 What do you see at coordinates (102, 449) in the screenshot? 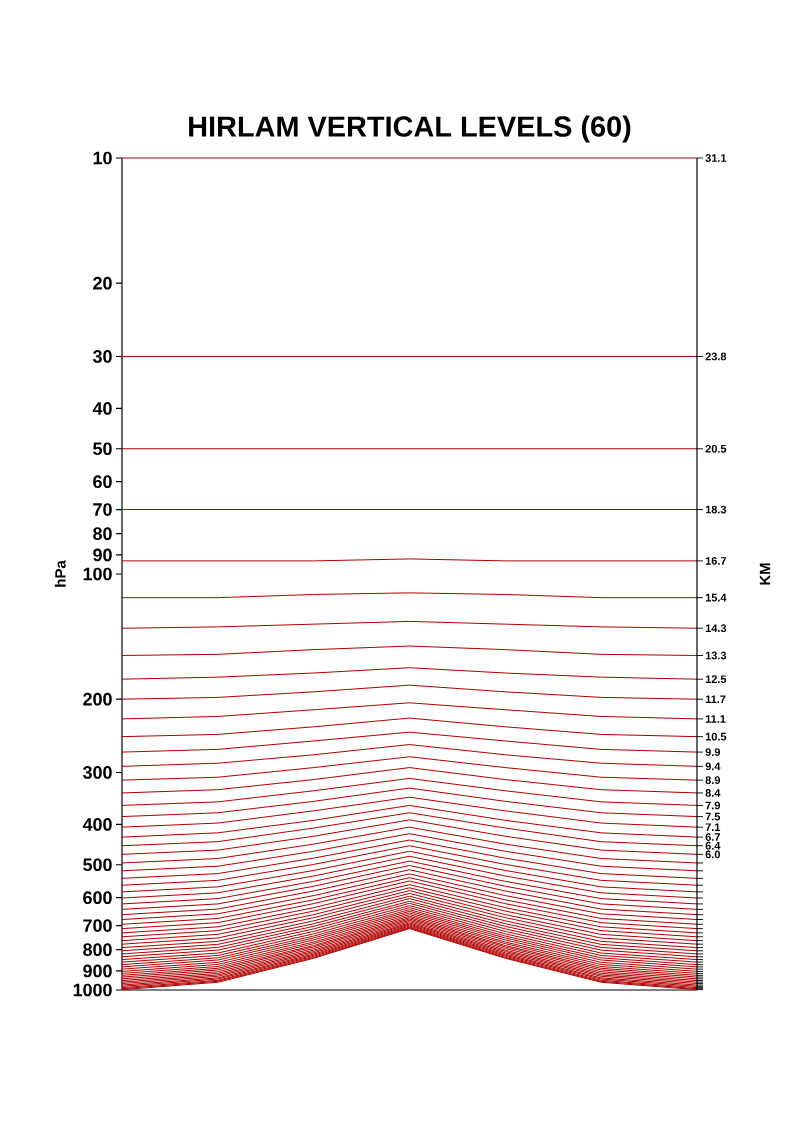
I see `y-tick-label: 50` at bounding box center [102, 449].